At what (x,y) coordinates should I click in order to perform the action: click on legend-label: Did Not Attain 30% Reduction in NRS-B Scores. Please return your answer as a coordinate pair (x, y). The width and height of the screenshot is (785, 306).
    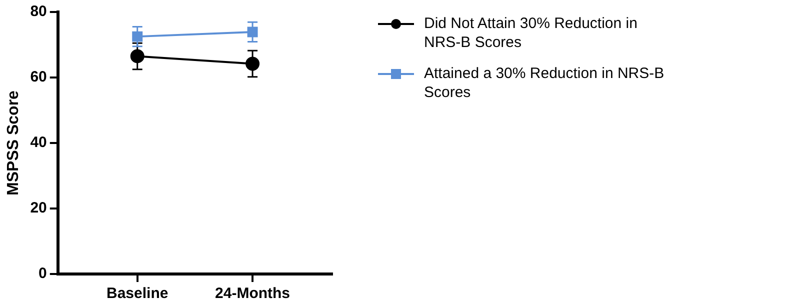
    Looking at the image, I should click on (531, 33).